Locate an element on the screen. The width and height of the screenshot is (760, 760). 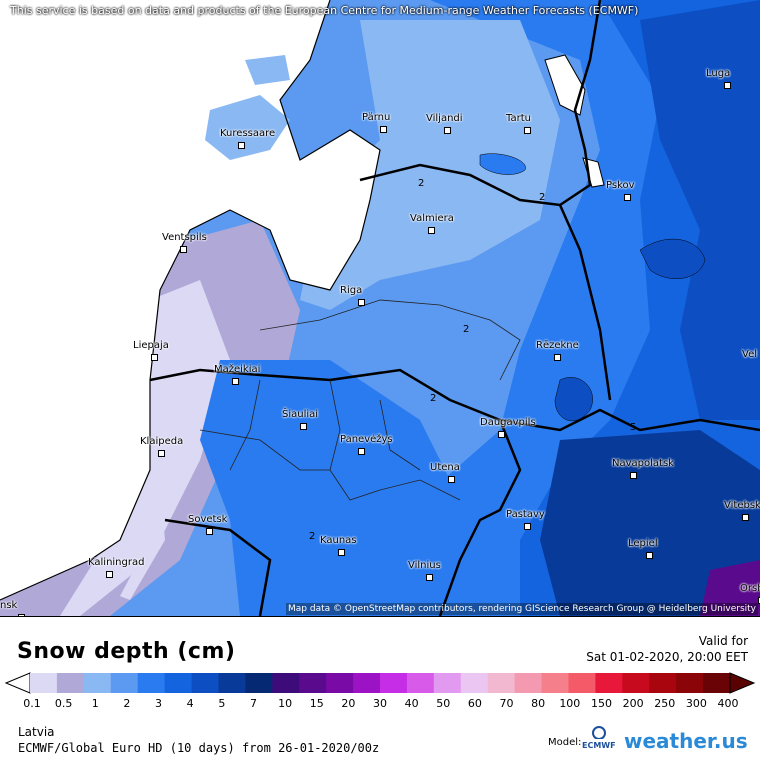
scale-tick-label: 70 is located at coordinates (506, 703).